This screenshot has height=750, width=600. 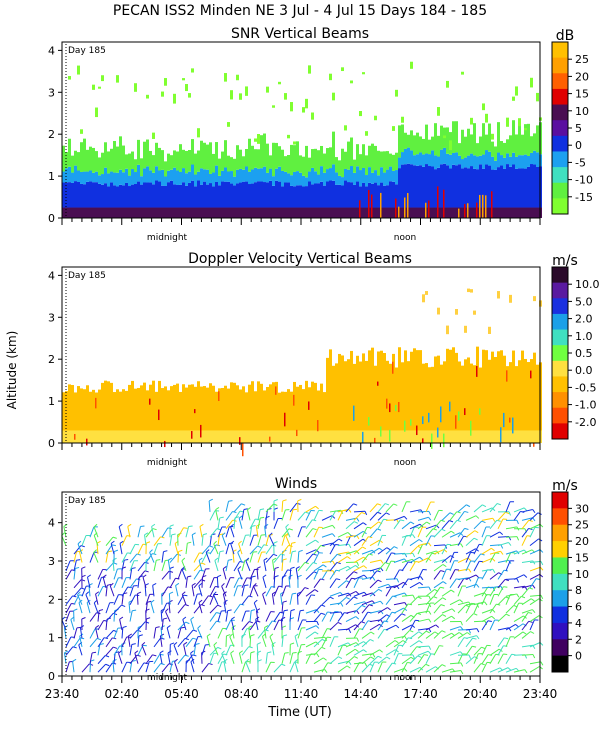 I want to click on y-tick-label: 0, so click(x=51, y=443).